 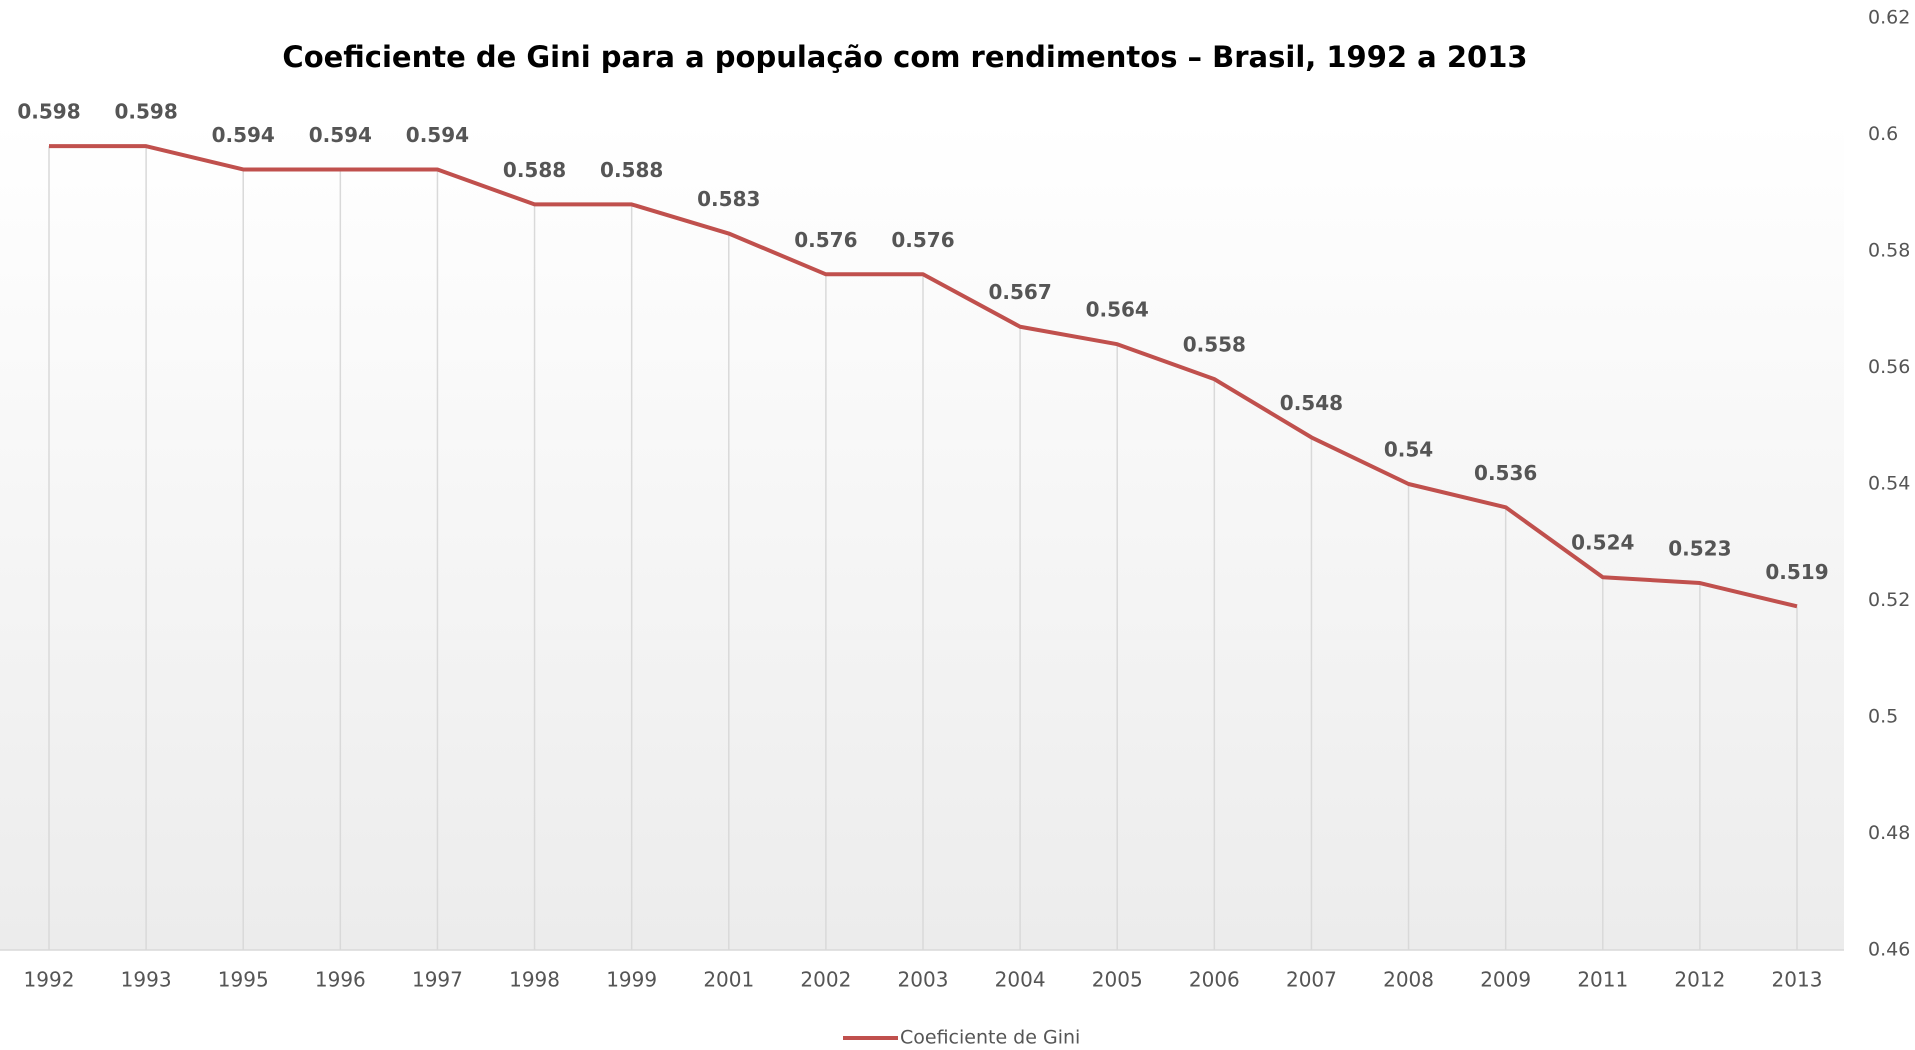 I want to click on x-tick-label: 2009, so click(x=1505, y=980).